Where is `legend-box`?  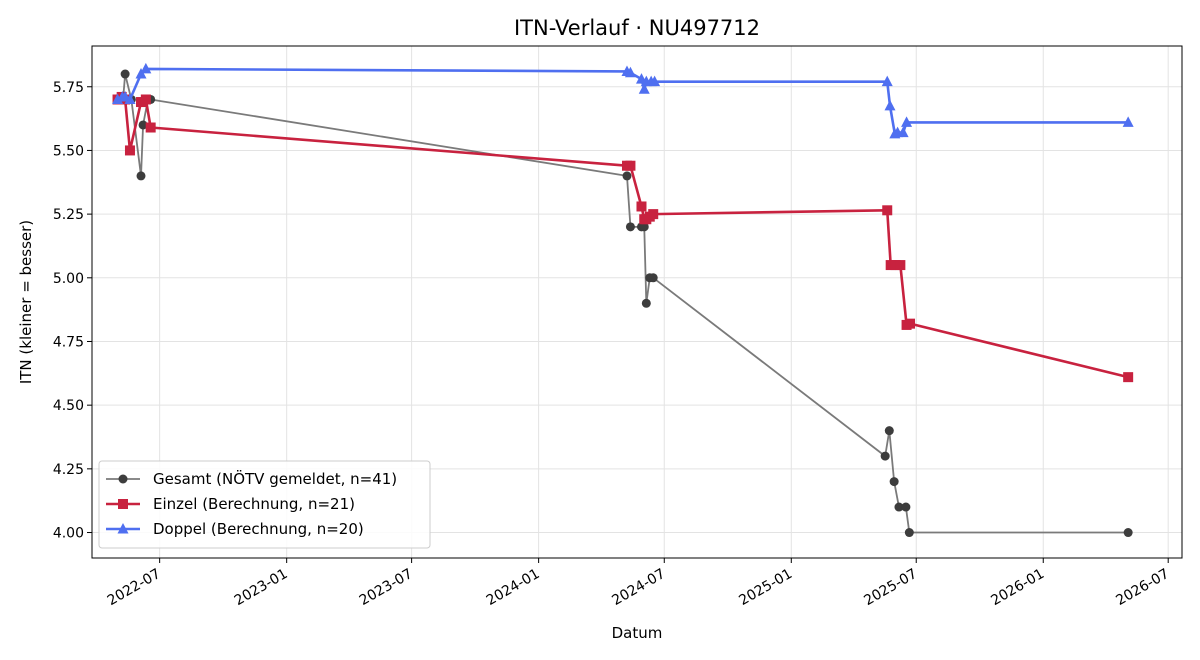
legend-box is located at coordinates (264, 504).